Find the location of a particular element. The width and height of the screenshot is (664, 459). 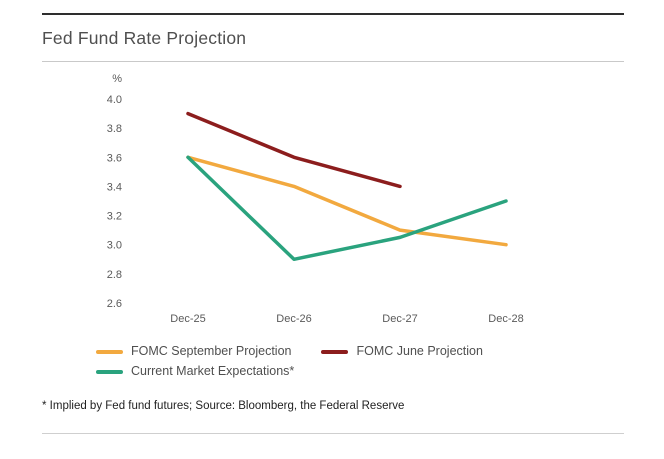

svg-text: Dec-25 is located at coordinates (187, 319).